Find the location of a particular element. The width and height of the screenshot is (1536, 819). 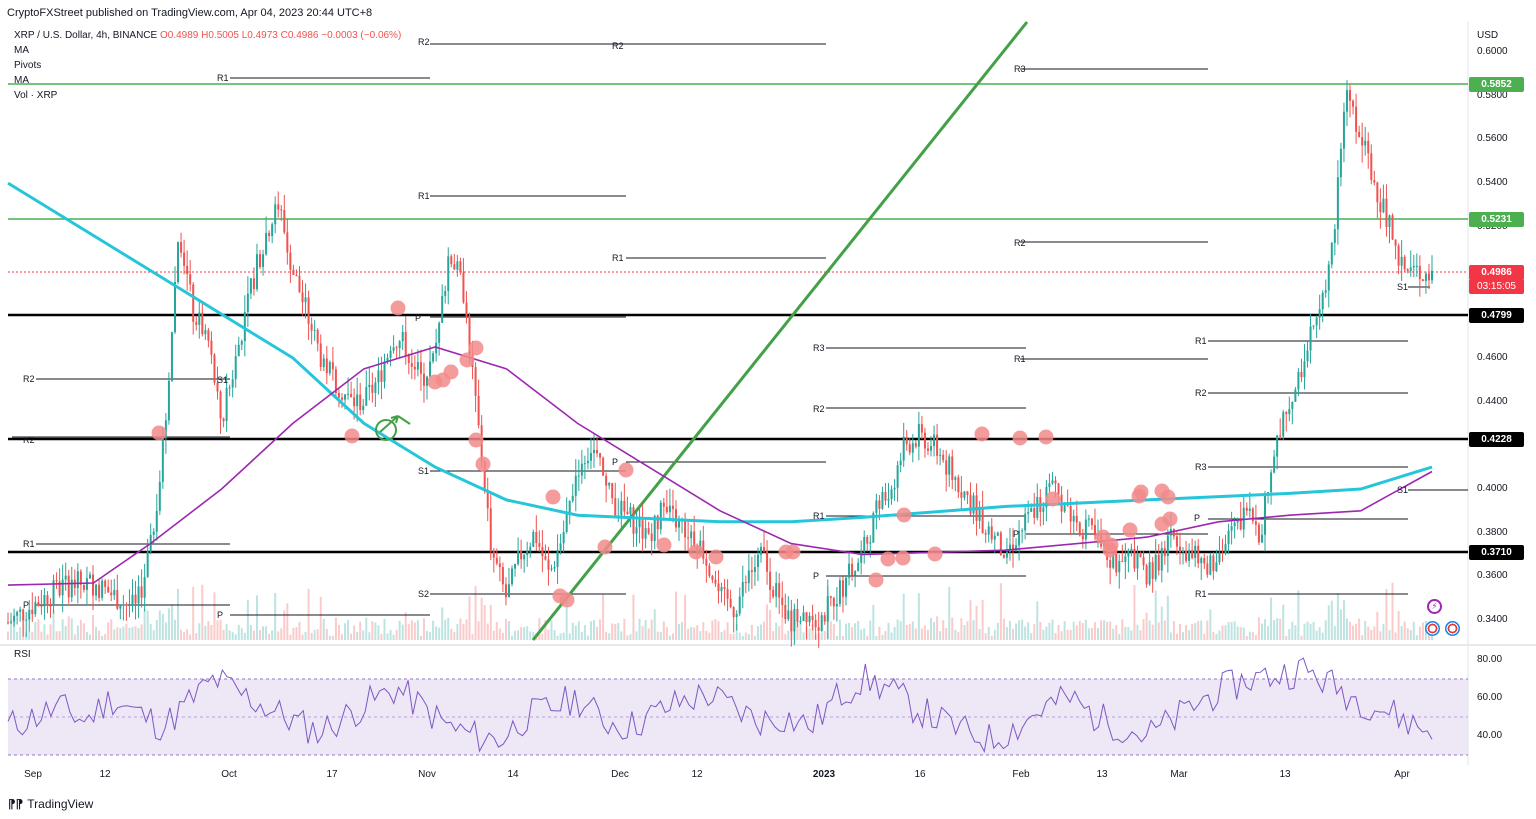

indicator-ma-2: MA is located at coordinates (21, 80).